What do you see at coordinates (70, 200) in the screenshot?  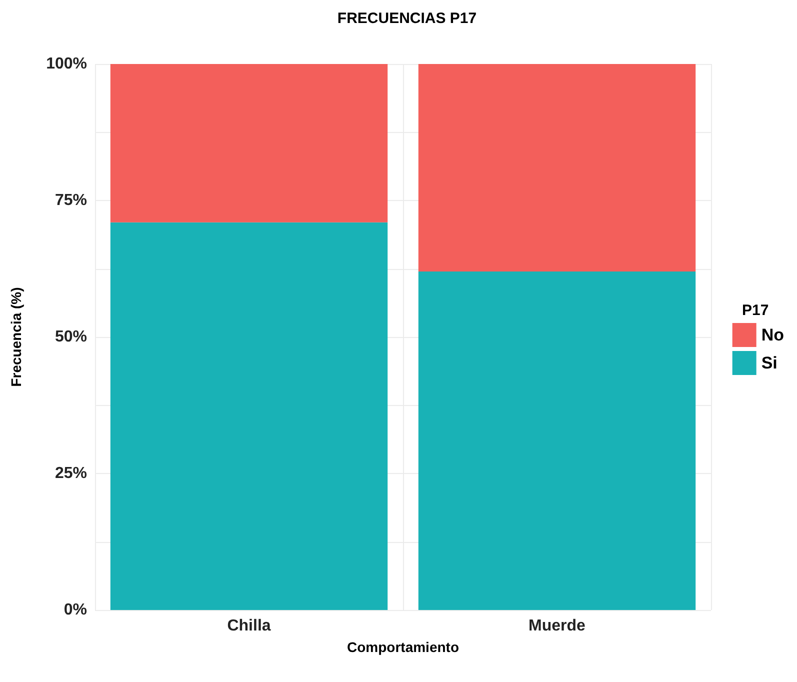 I see `y-tick-label: 75%` at bounding box center [70, 200].